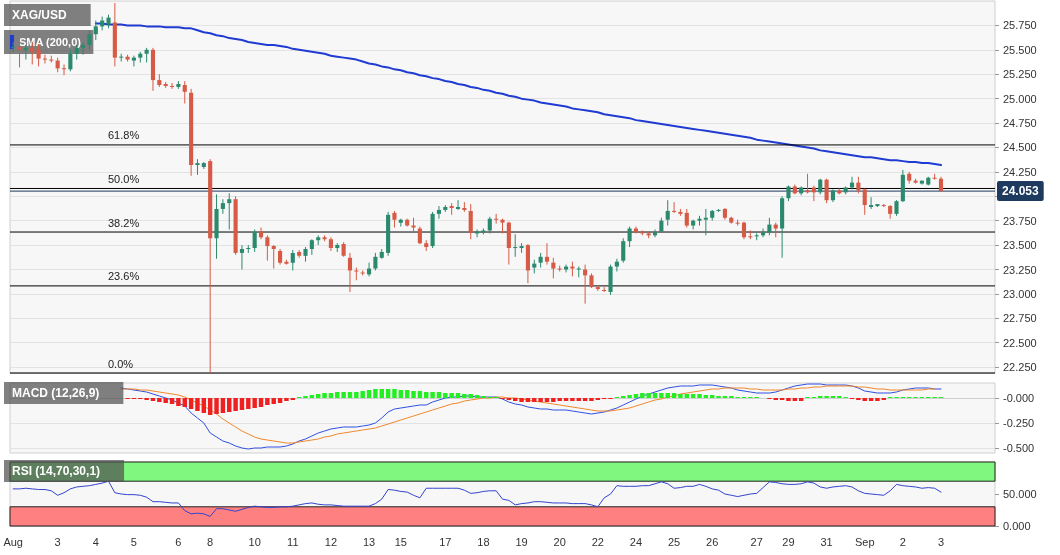  What do you see at coordinates (559, 541) in the screenshot?
I see `x-tick-label: 20` at bounding box center [559, 541].